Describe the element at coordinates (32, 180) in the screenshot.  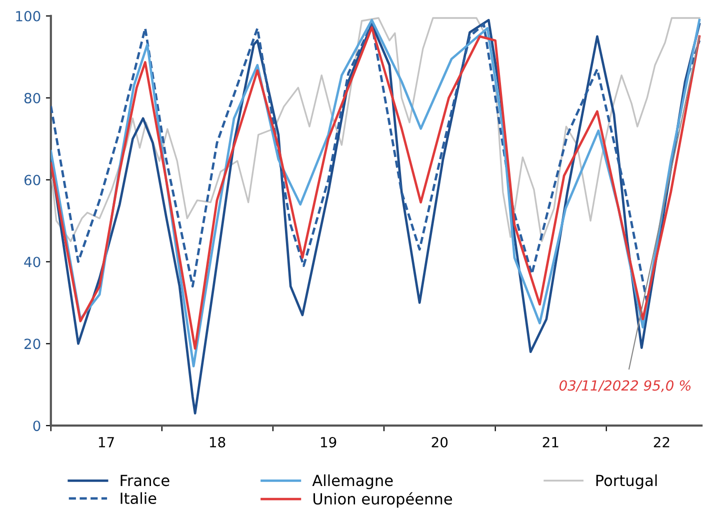
I see `y-tick-label: 60` at that location.